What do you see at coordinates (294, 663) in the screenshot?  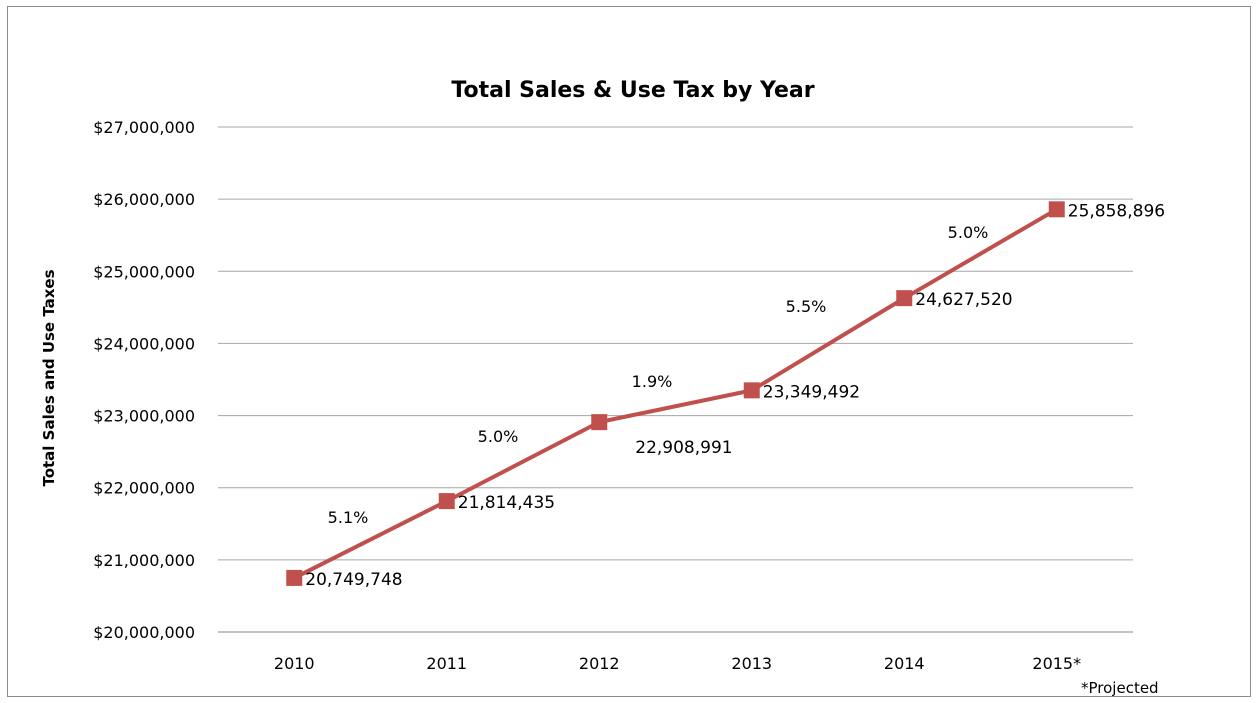 I see `x-tick-label: 2010` at bounding box center [294, 663].